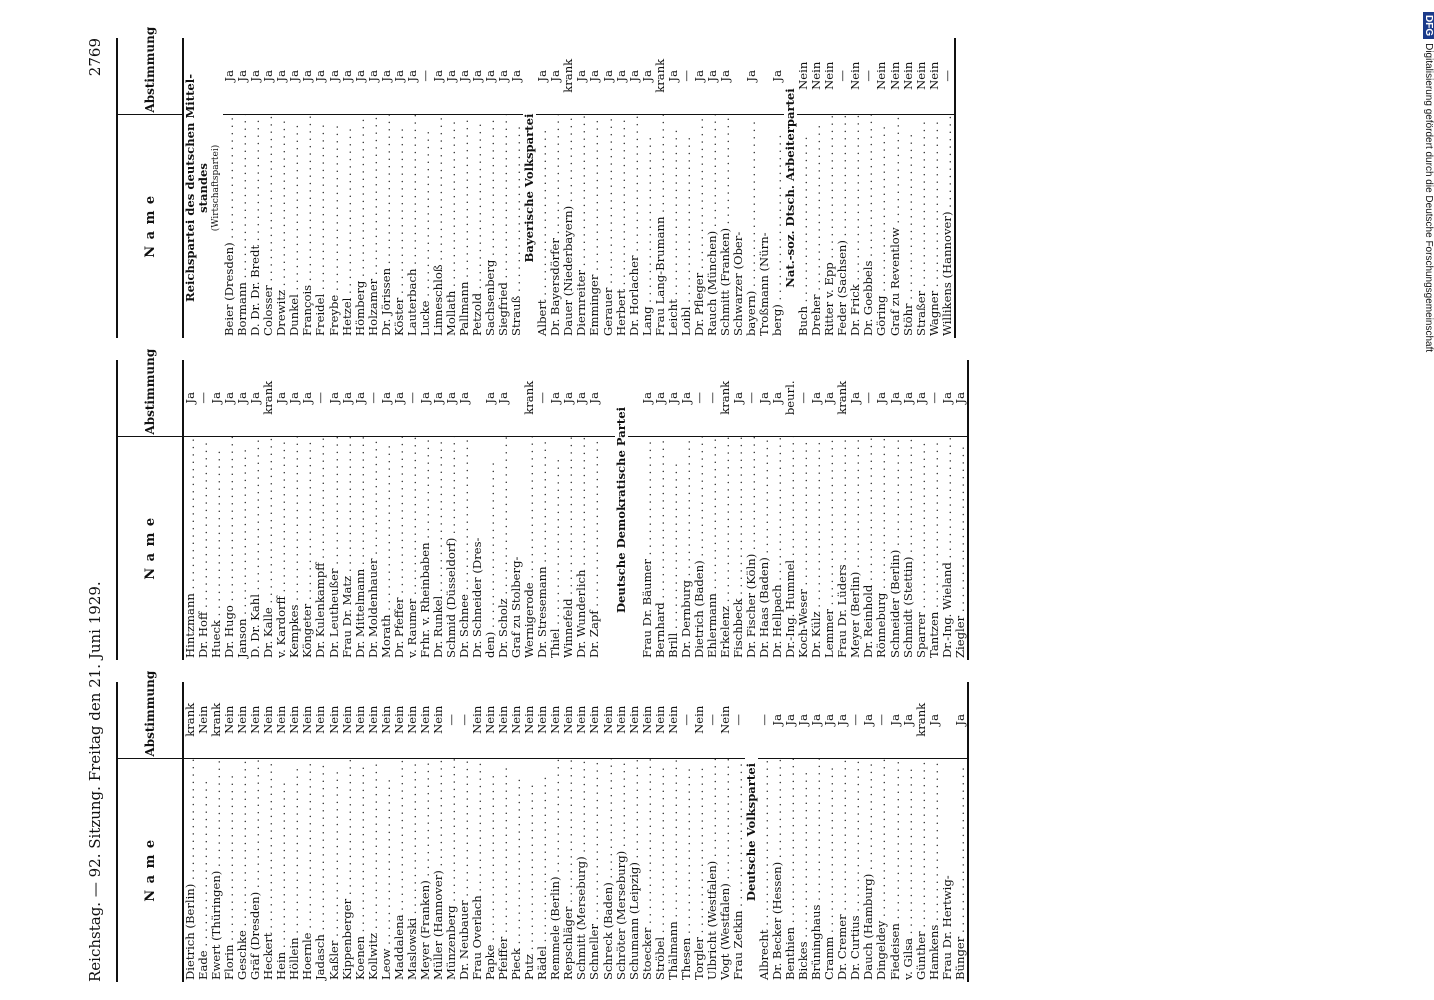 This screenshot has width=1434, height=1000. Describe the element at coordinates (634, 870) in the screenshot. I see `member-name: Schumann (Leipzig)` at that location.